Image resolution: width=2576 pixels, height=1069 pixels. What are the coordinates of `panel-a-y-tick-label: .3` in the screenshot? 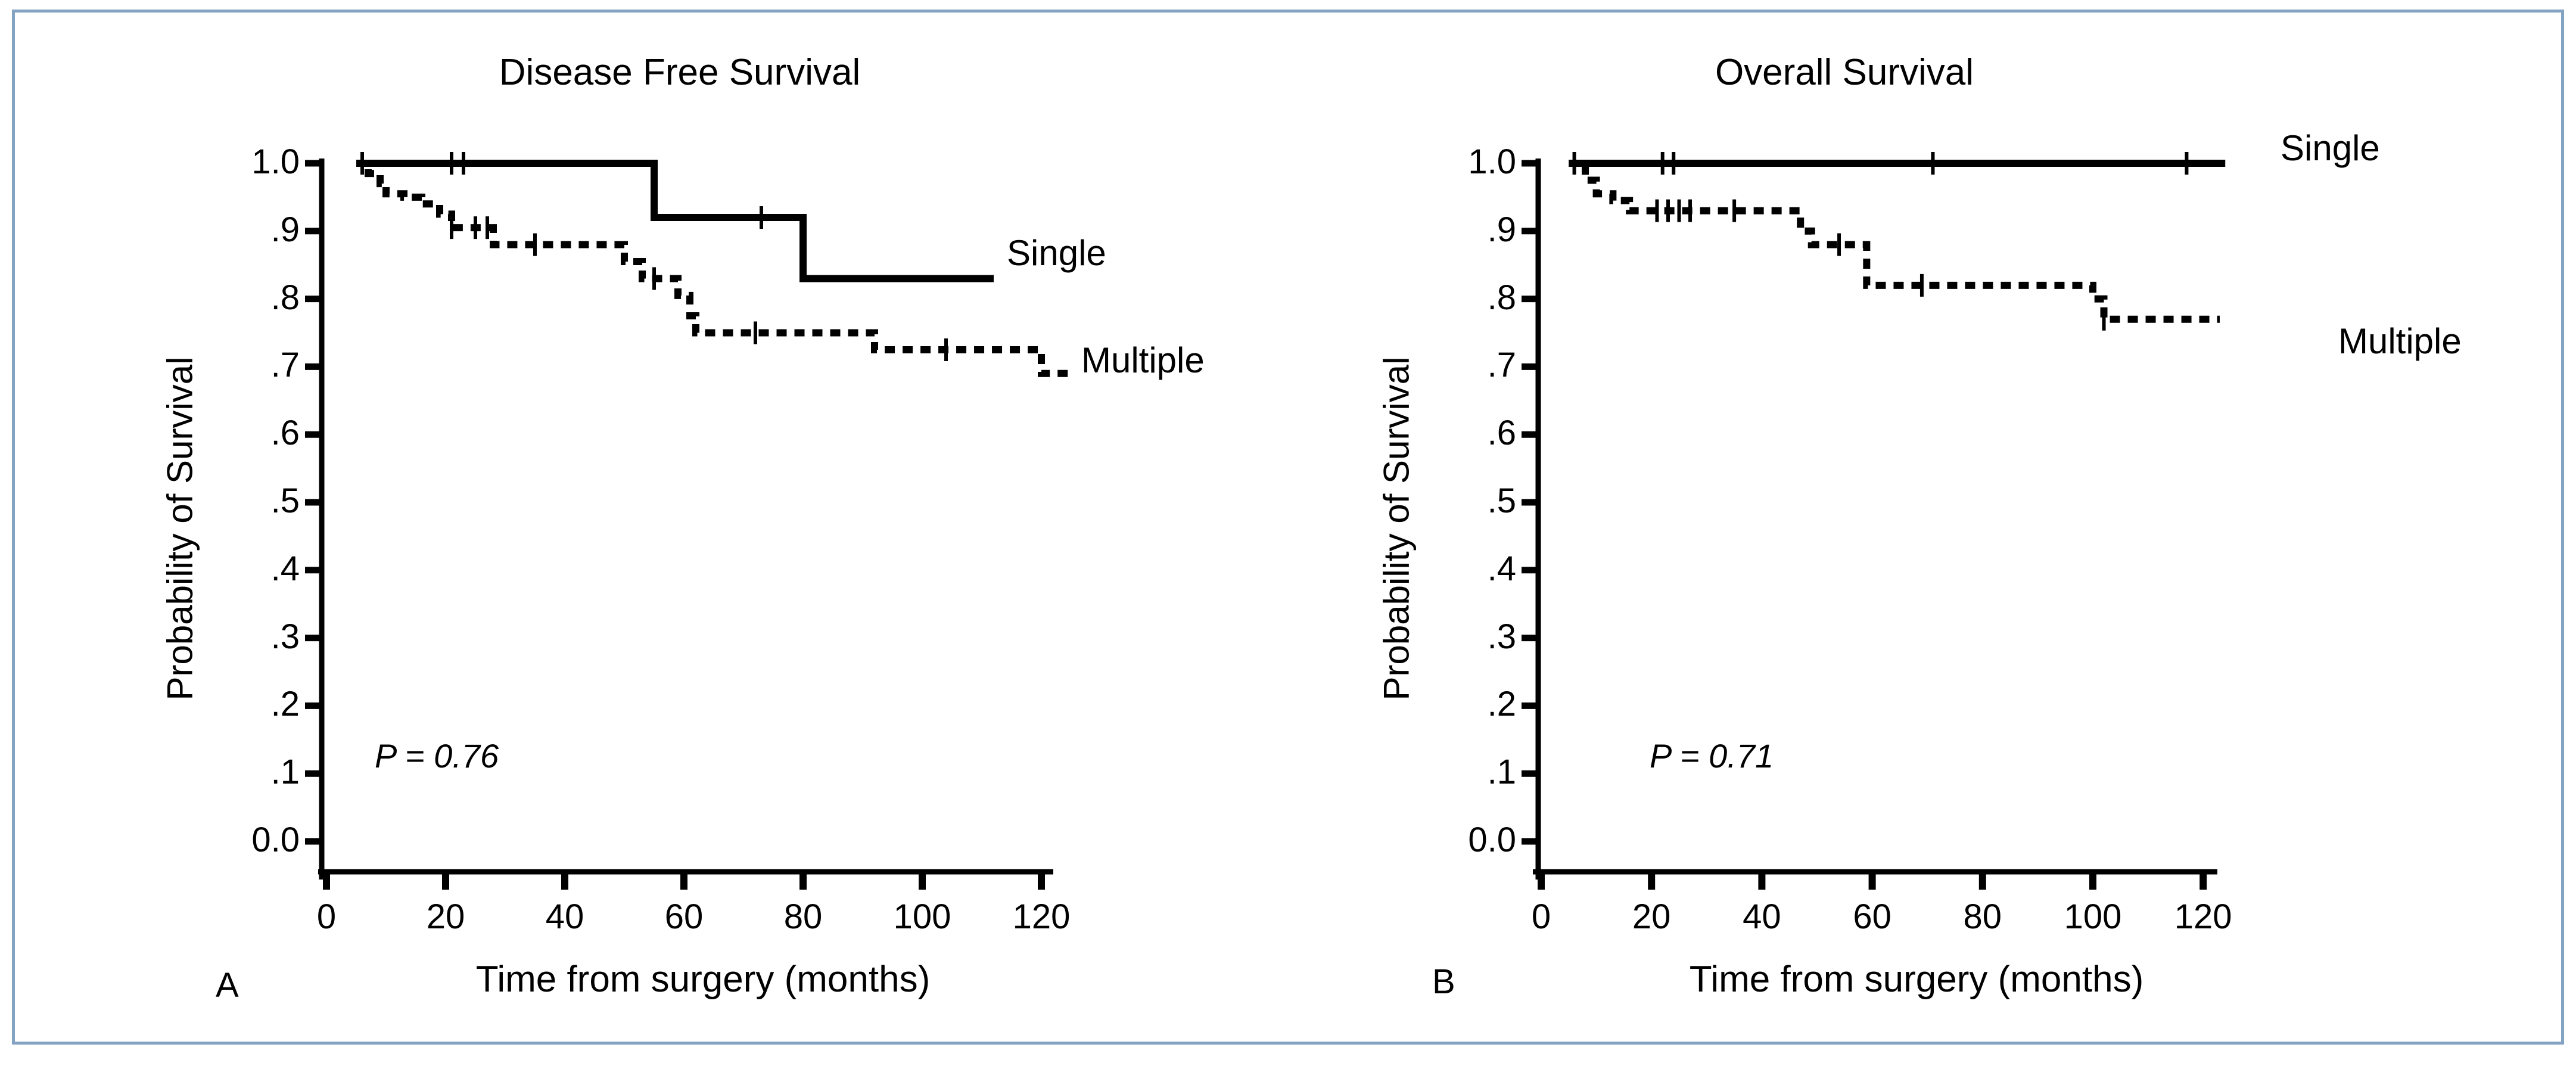 It's located at (285, 637).